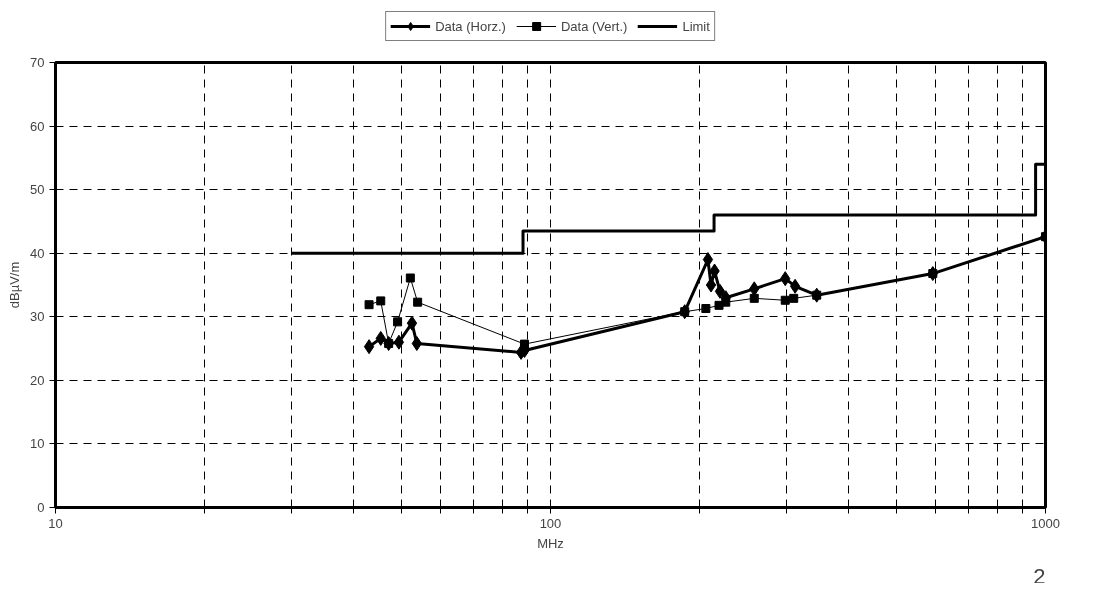 The width and height of the screenshot is (1108, 611). I want to click on y-tick-label: 10, so click(37, 444).